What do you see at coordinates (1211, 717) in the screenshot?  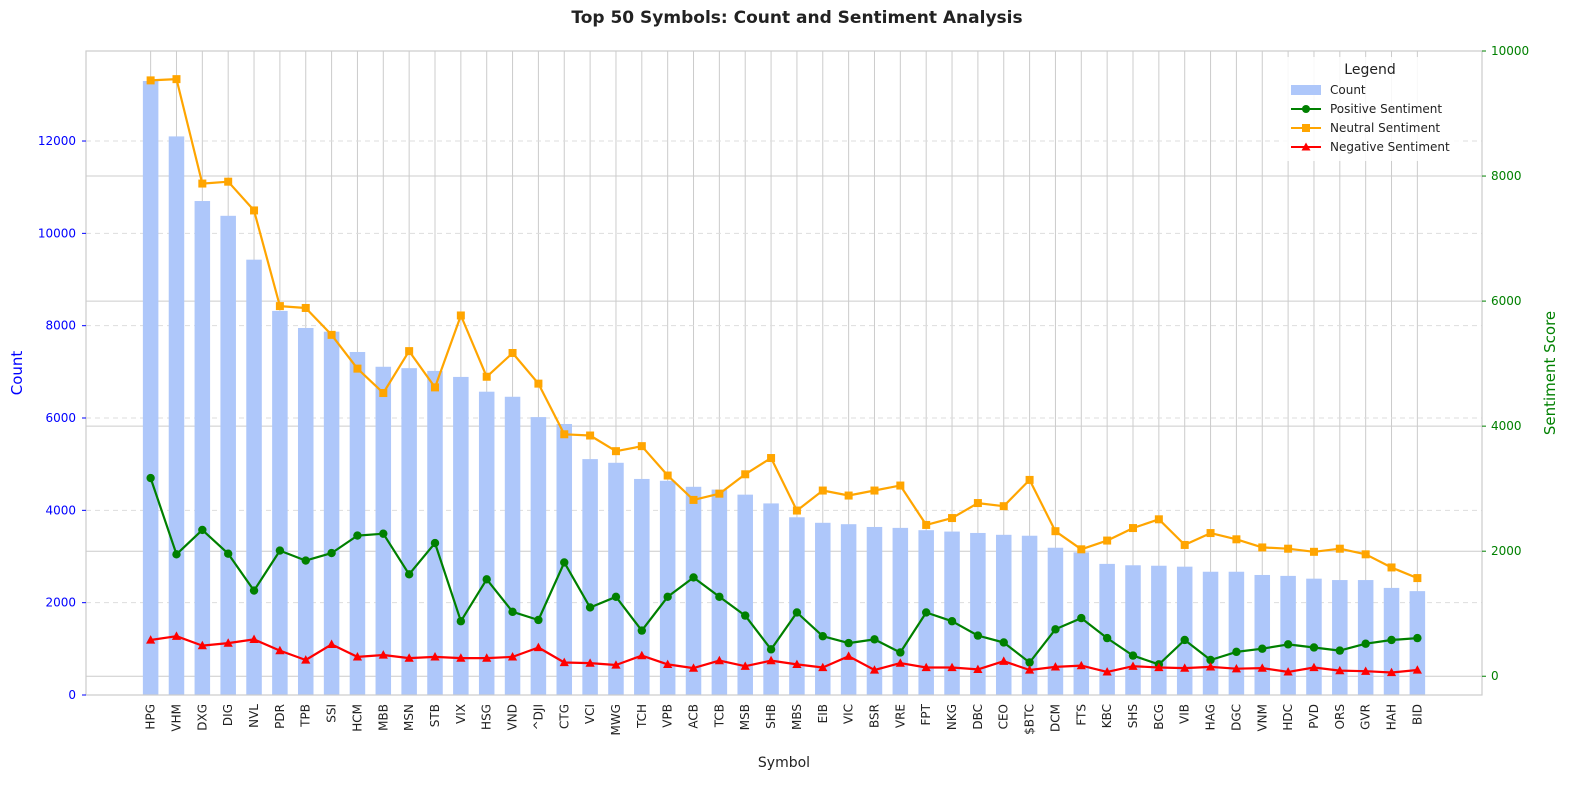 I see `x-tick-label: HAG` at bounding box center [1211, 717].